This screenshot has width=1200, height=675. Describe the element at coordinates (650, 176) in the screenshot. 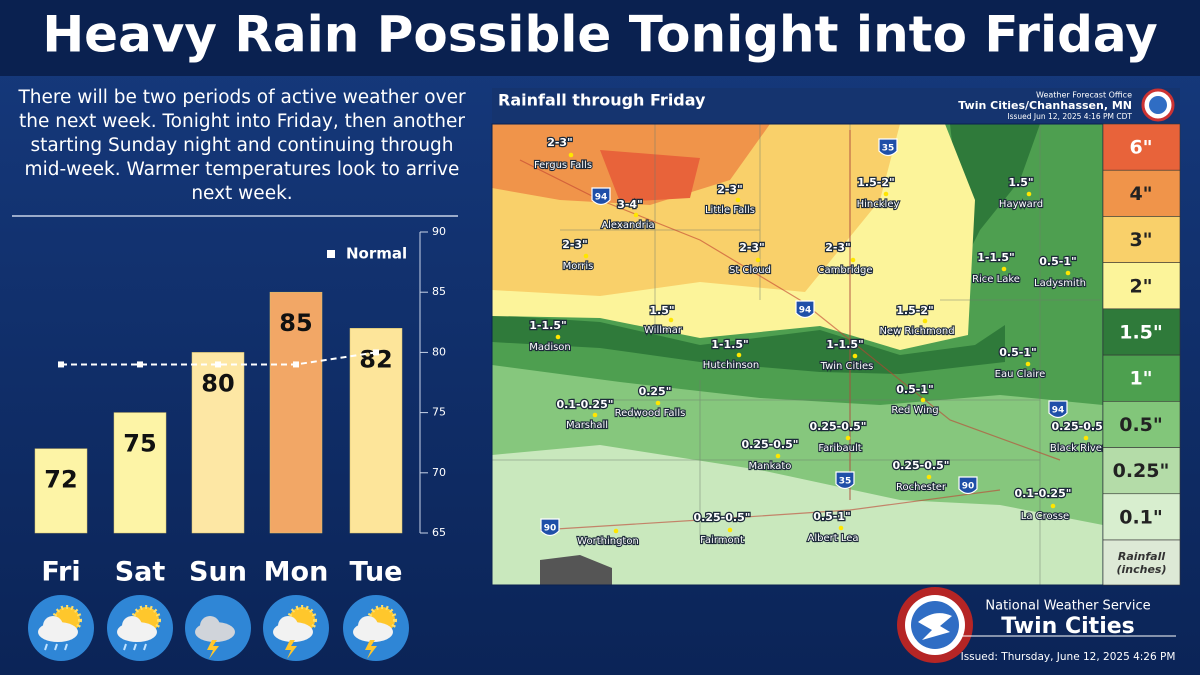

I see `rain-zone` at that location.